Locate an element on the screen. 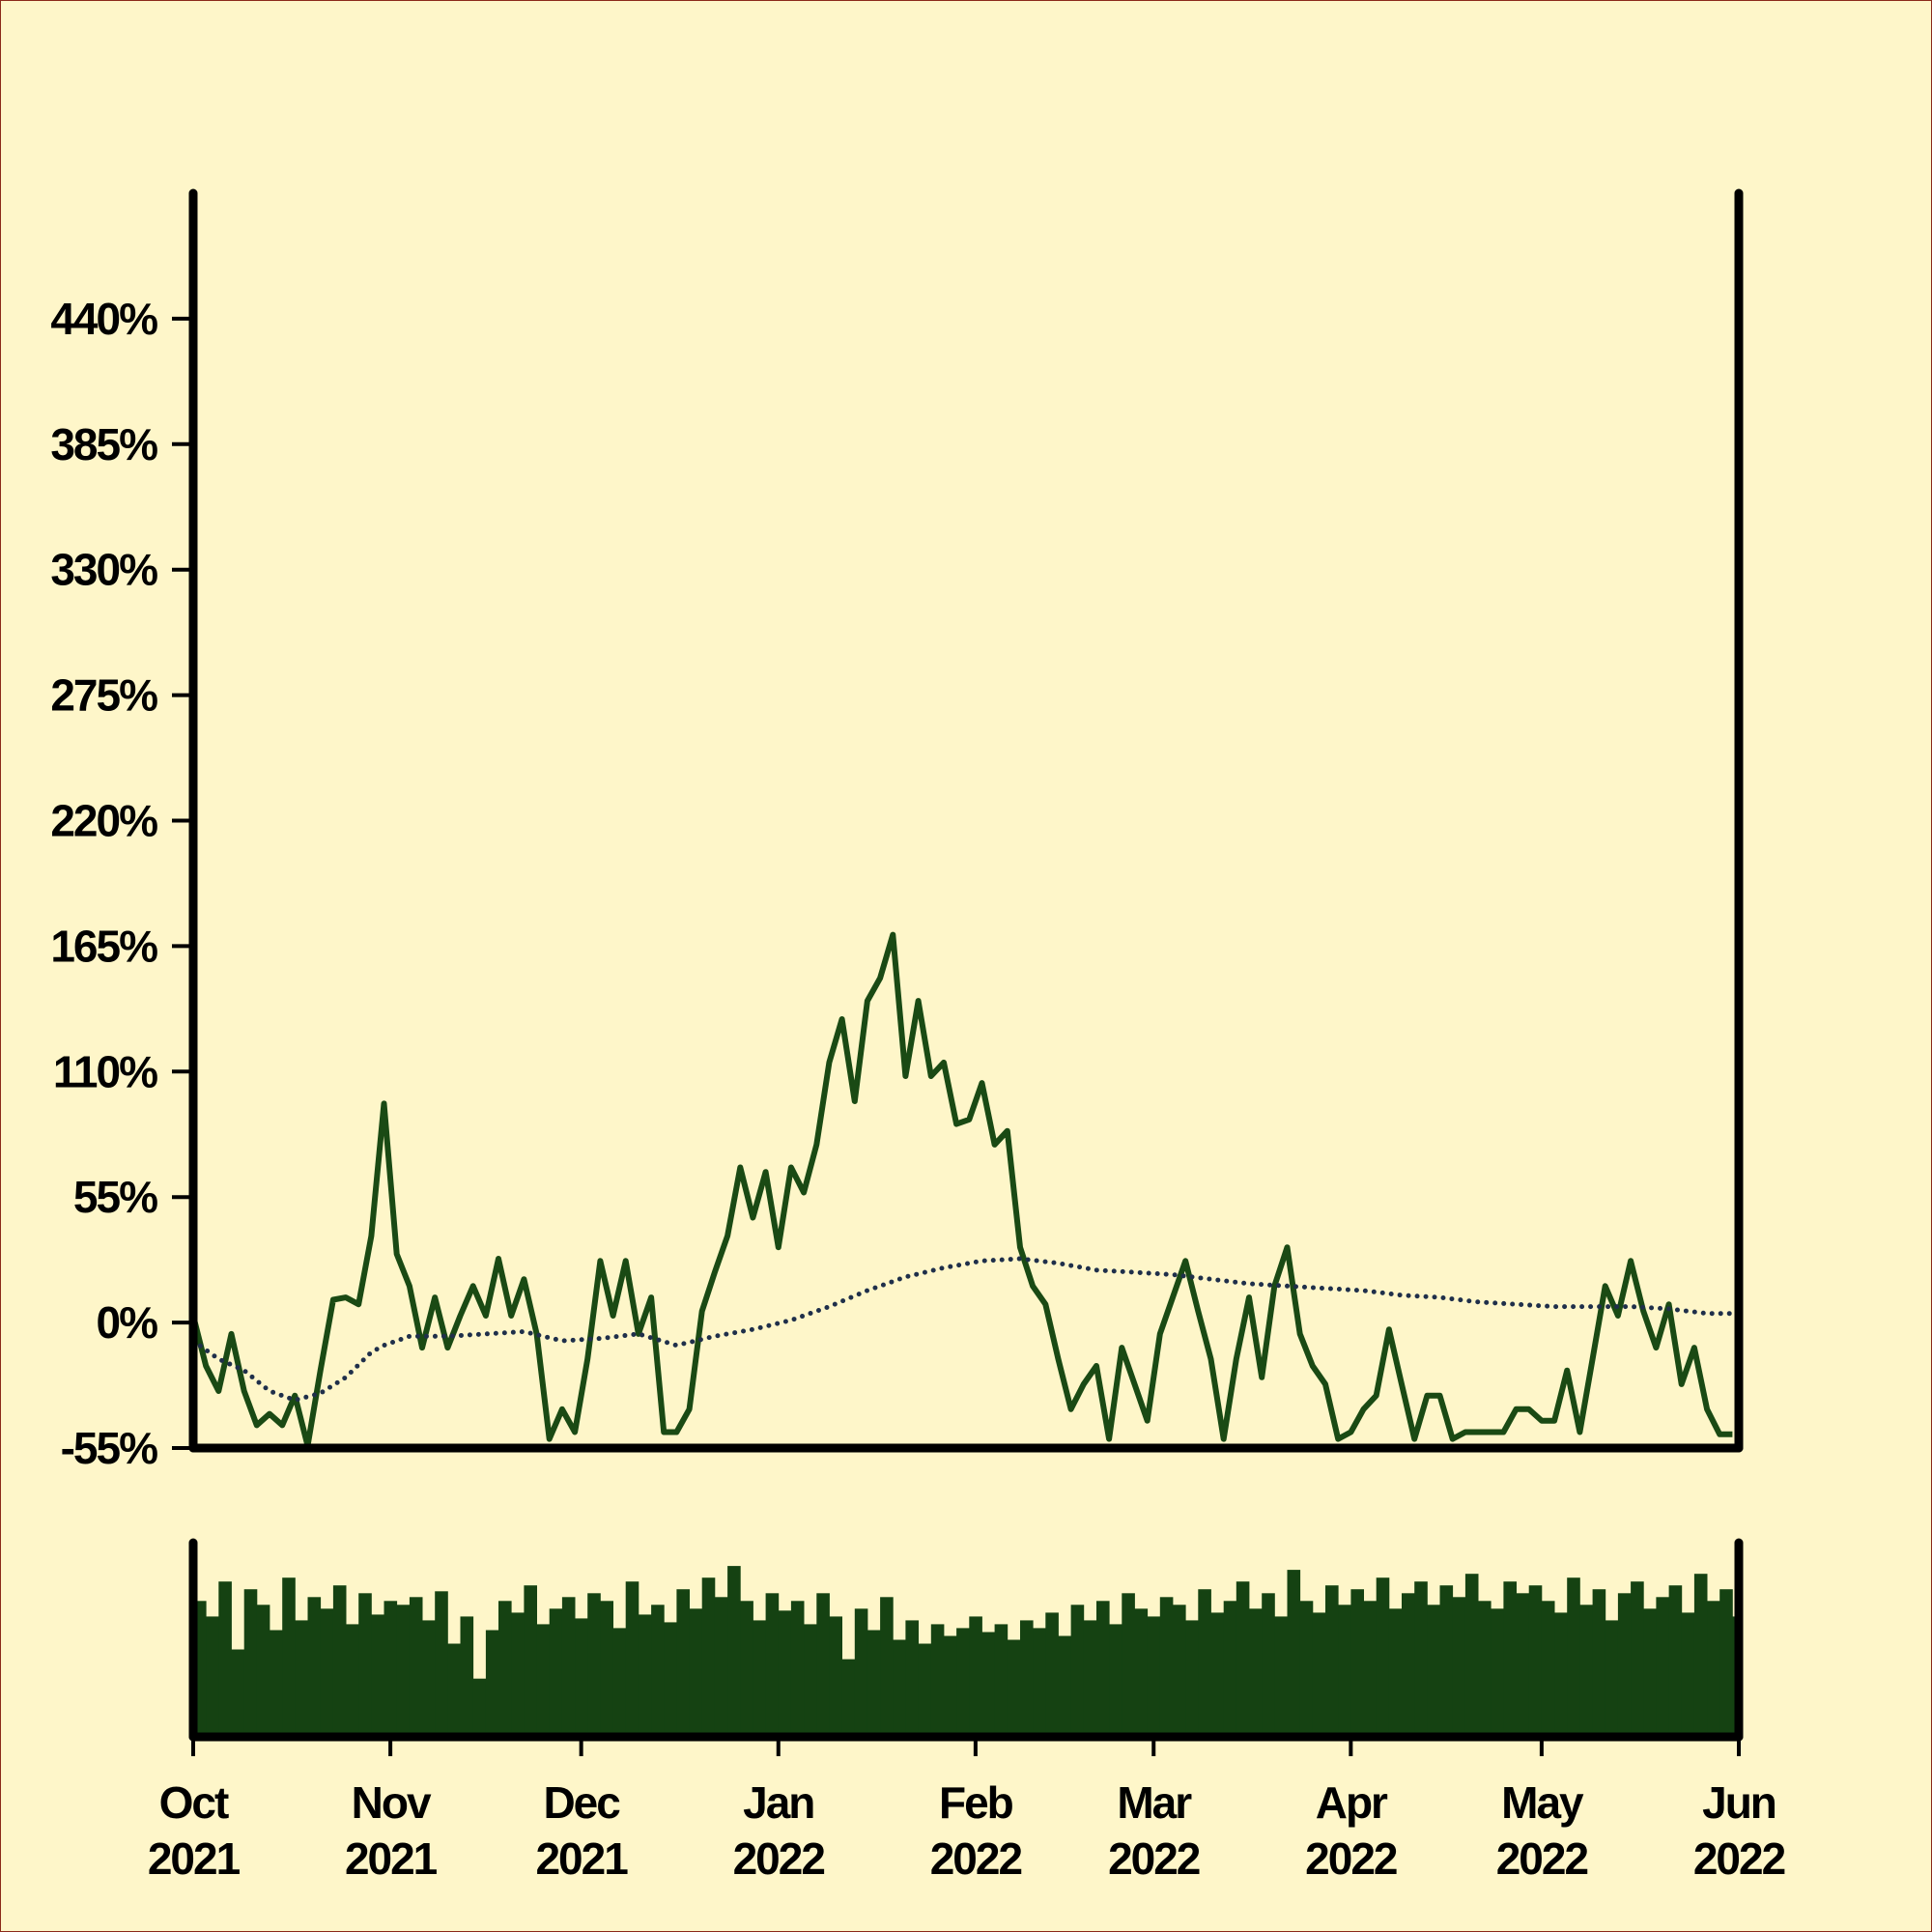 The height and width of the screenshot is (1932, 1932). volume-plot is located at coordinates (966, 1652).